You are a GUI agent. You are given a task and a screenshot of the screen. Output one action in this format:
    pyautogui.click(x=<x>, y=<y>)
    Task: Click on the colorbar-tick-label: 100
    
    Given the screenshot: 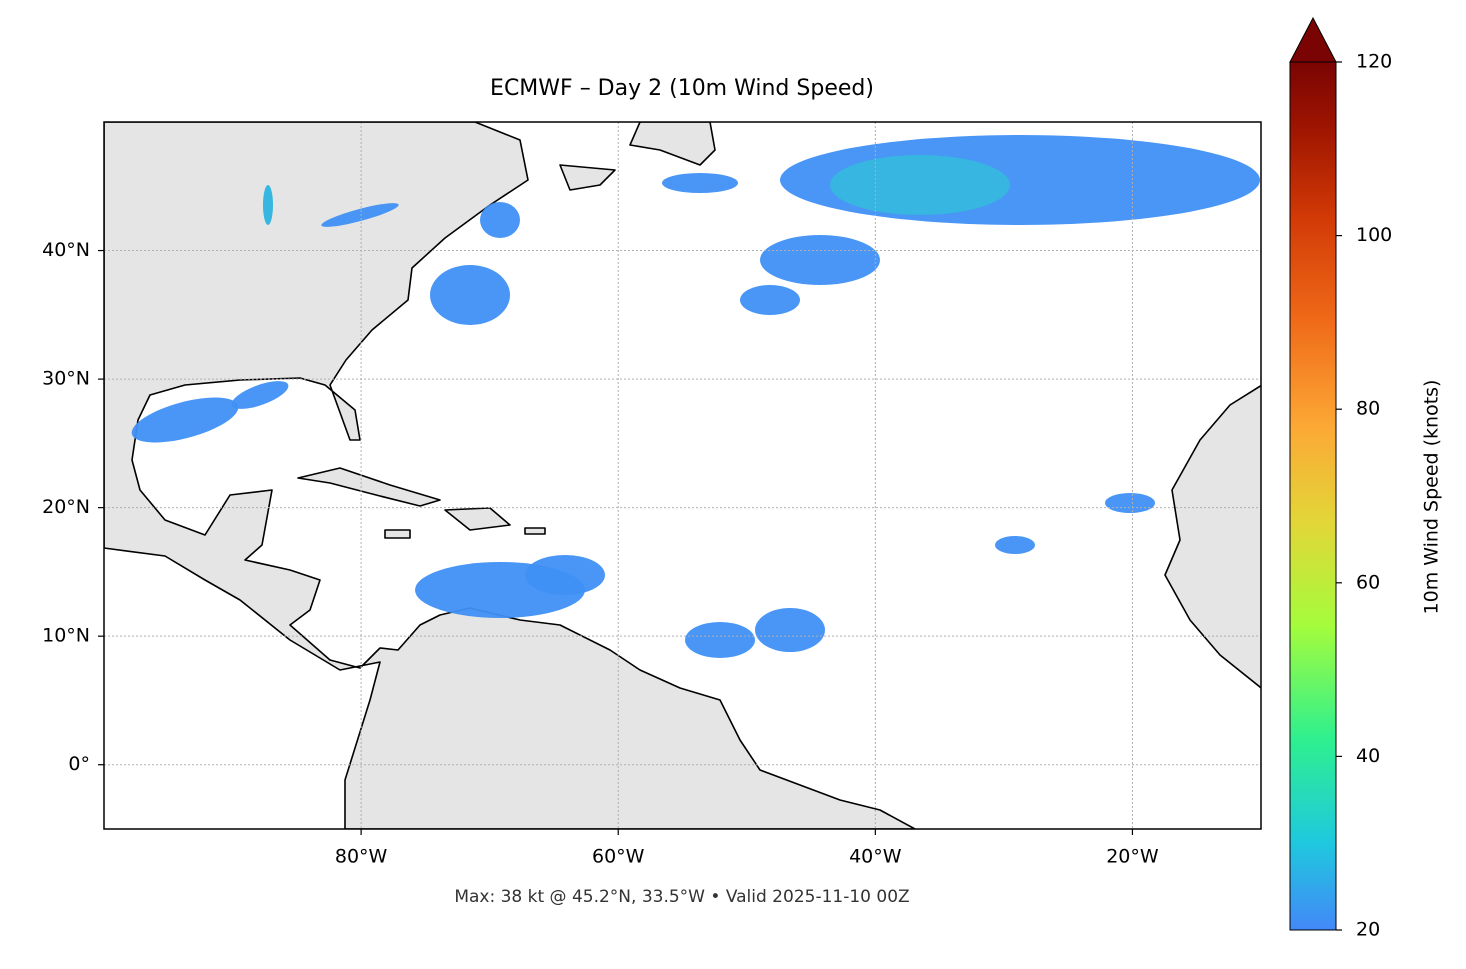 What is the action you would take?
    pyautogui.click(x=1374, y=235)
    